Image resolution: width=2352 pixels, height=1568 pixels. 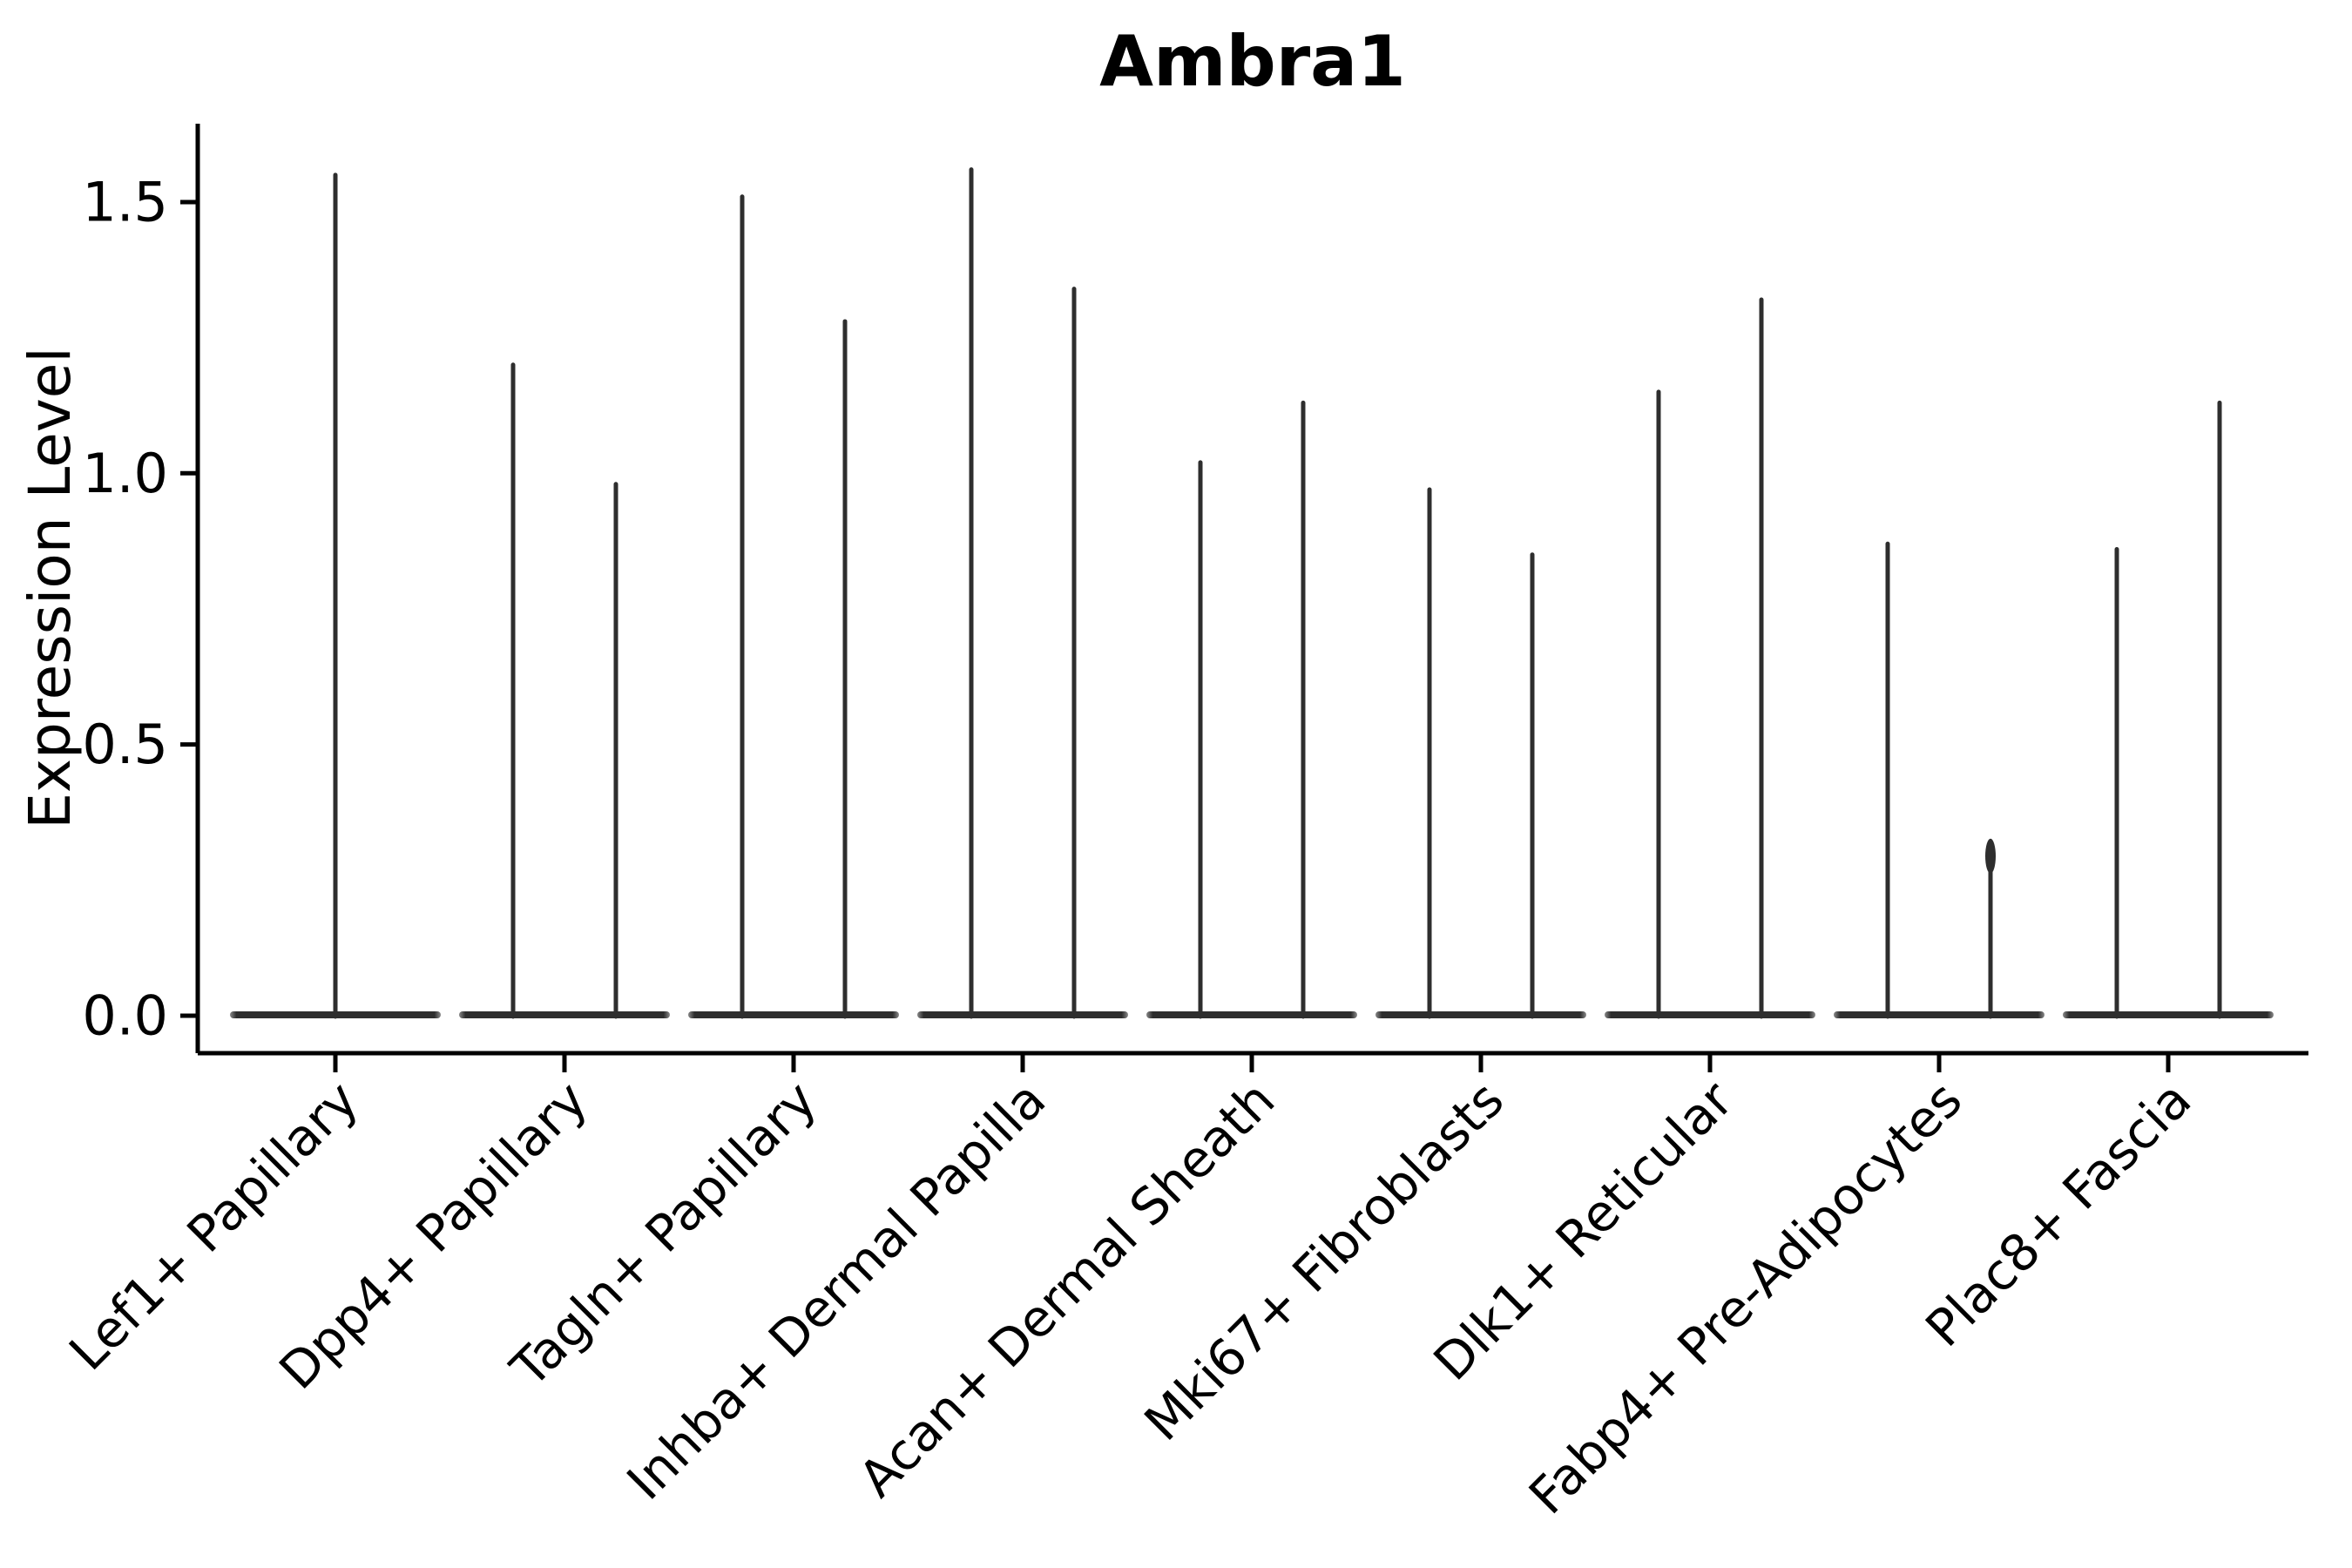 I want to click on x-tick-label: Inhba+ Dermal Papilla, so click(x=837, y=1290).